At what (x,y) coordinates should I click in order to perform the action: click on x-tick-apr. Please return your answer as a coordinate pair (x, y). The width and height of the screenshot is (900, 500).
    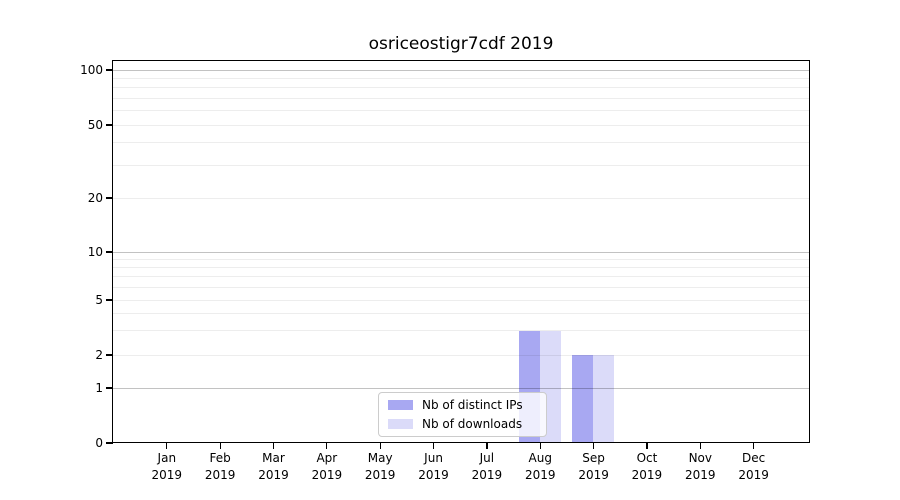
    Looking at the image, I should click on (327, 446).